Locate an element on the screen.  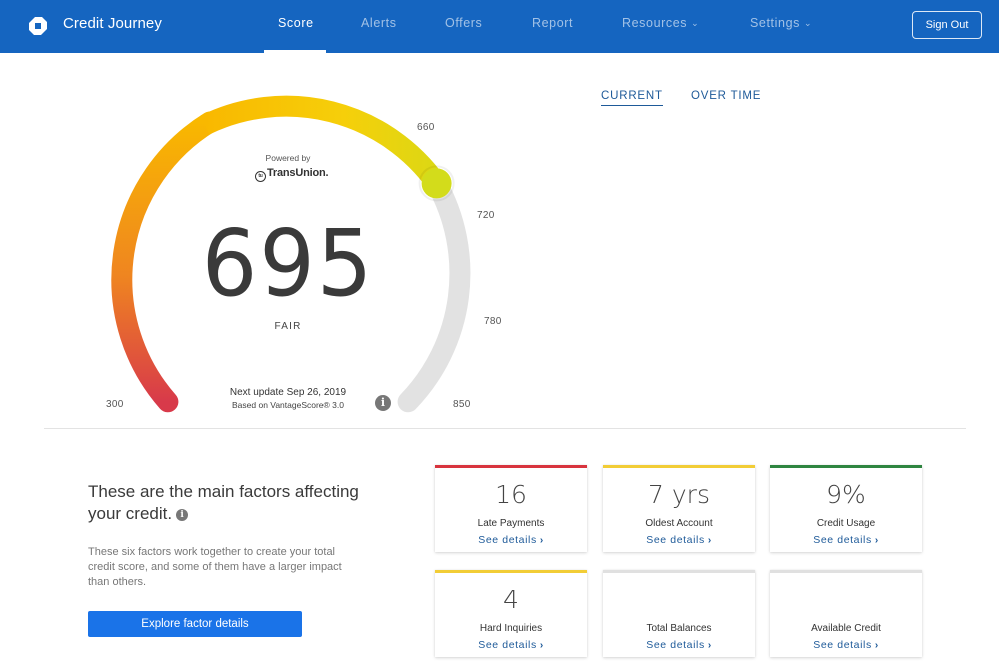
transunion-logo: tu TransUnion. is located at coordinates (292, 174).